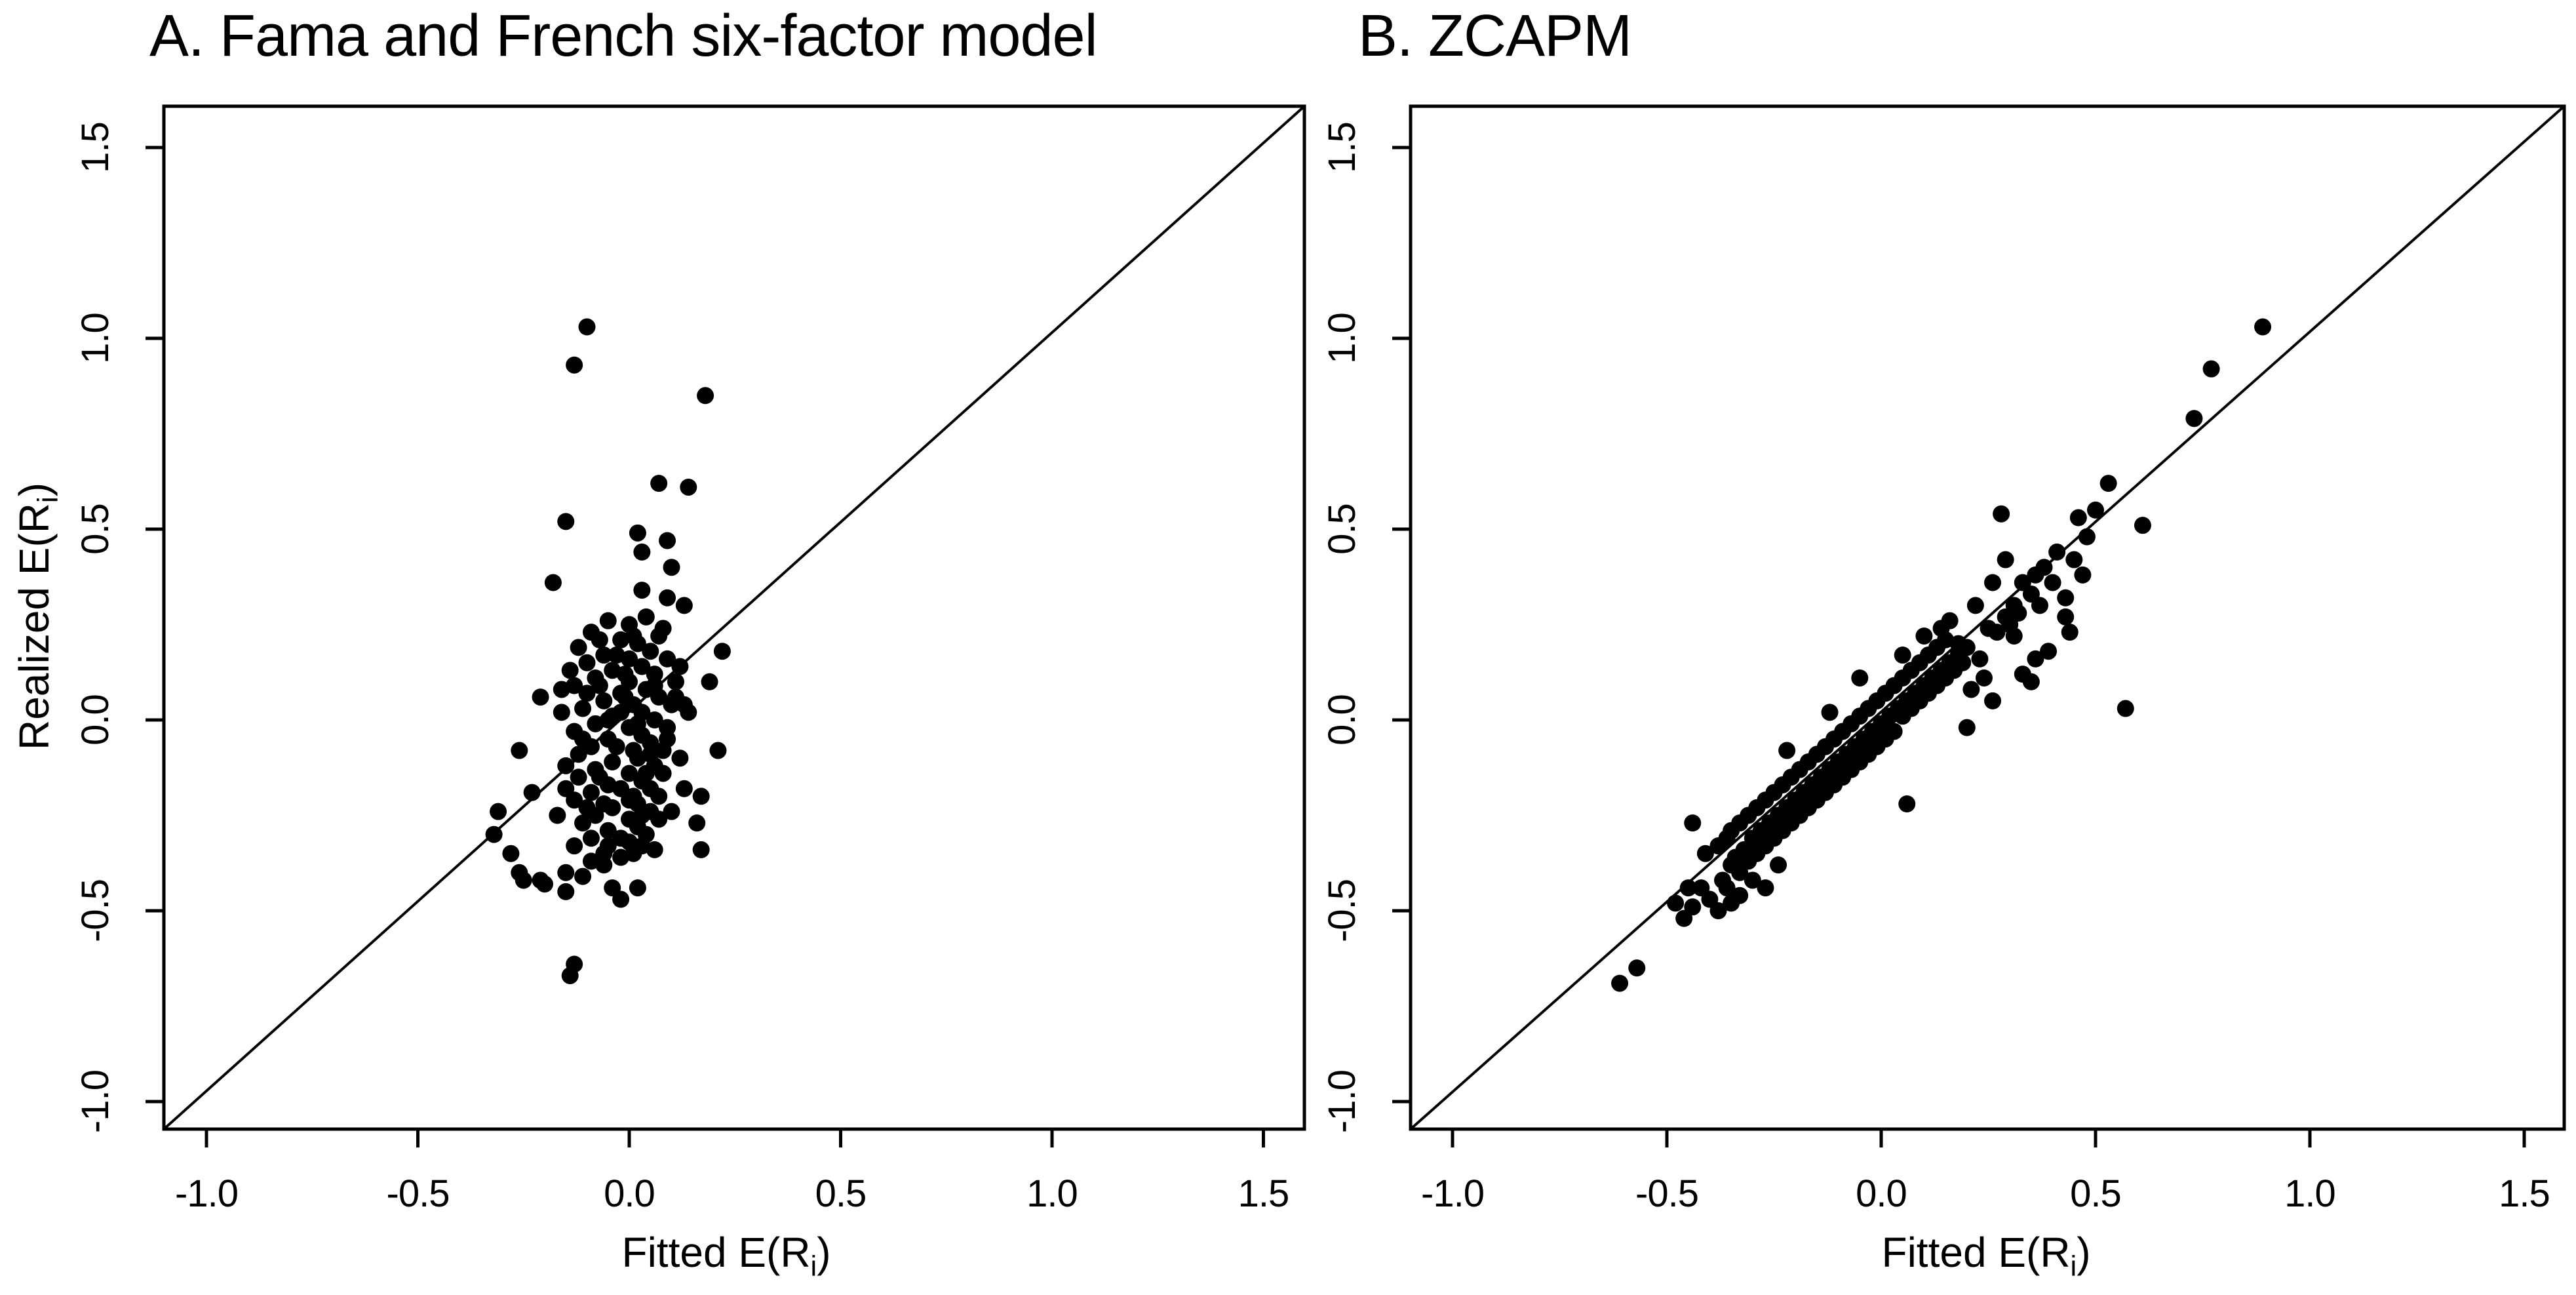  I want to click on panel-a-x-axis-label-text: Fitted E(R, so click(716, 1252).